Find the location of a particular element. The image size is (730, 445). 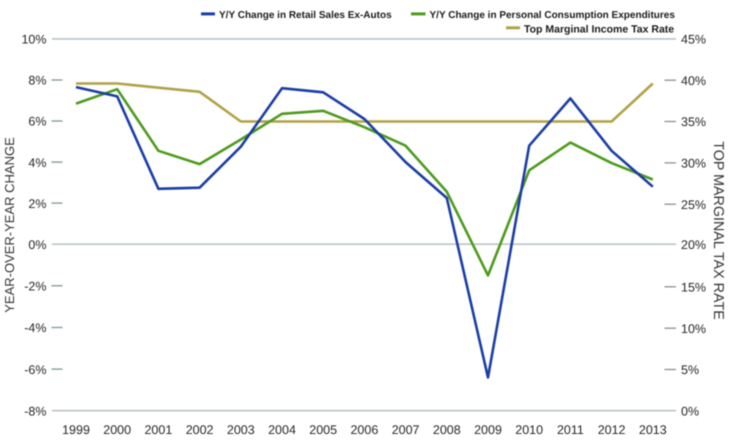

svg-text: 2000 is located at coordinates (117, 430).